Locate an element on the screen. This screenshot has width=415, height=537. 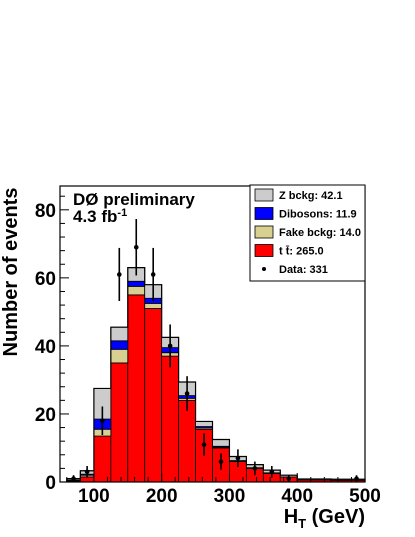
y-tick-label-60: 60 is located at coordinates (45, 279).